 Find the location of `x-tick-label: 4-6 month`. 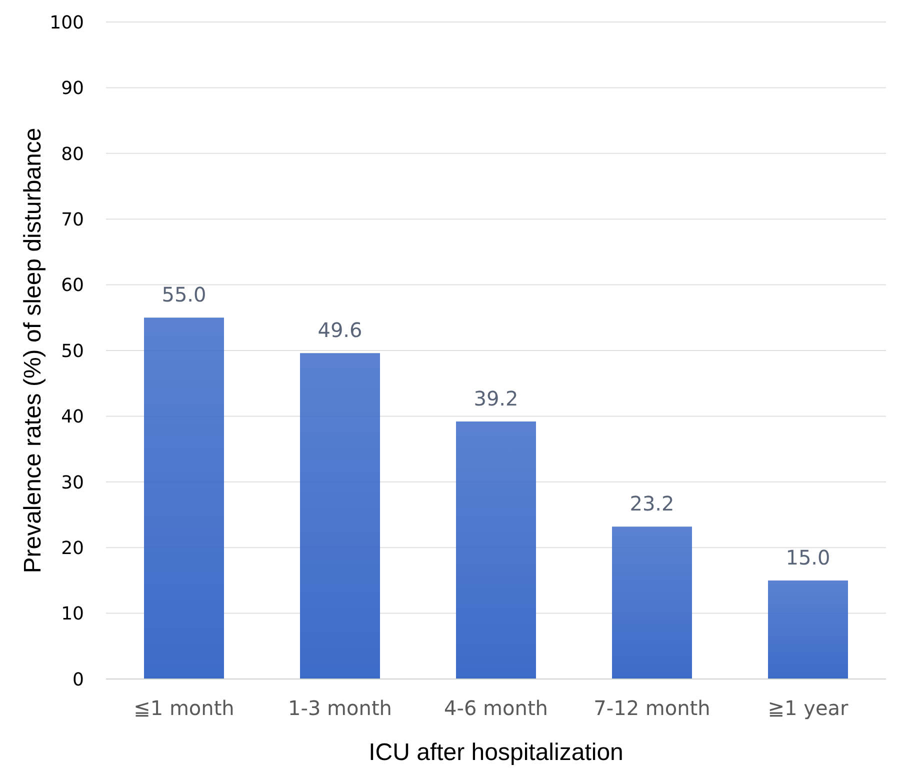

x-tick-label: 4-6 month is located at coordinates (496, 708).